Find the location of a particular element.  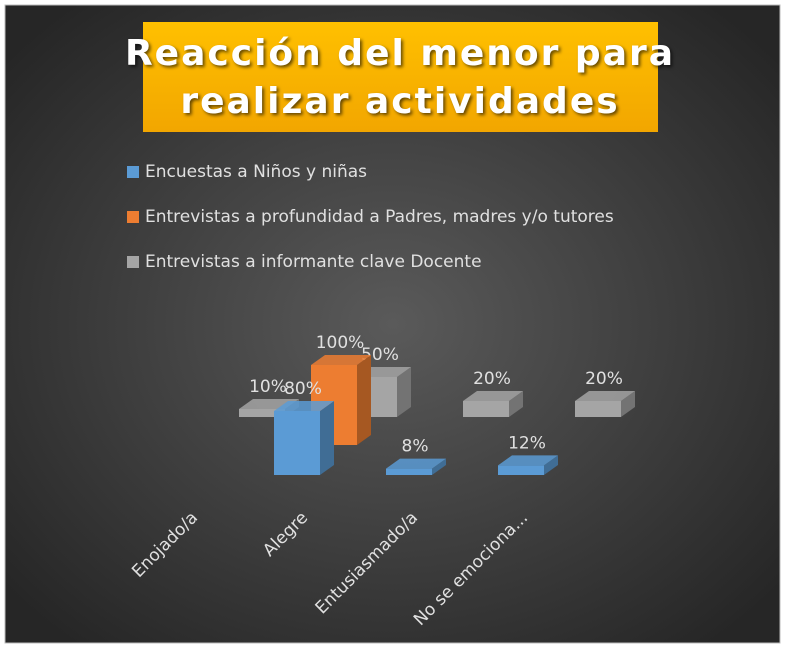

data-label: 12% is located at coordinates (527, 443).